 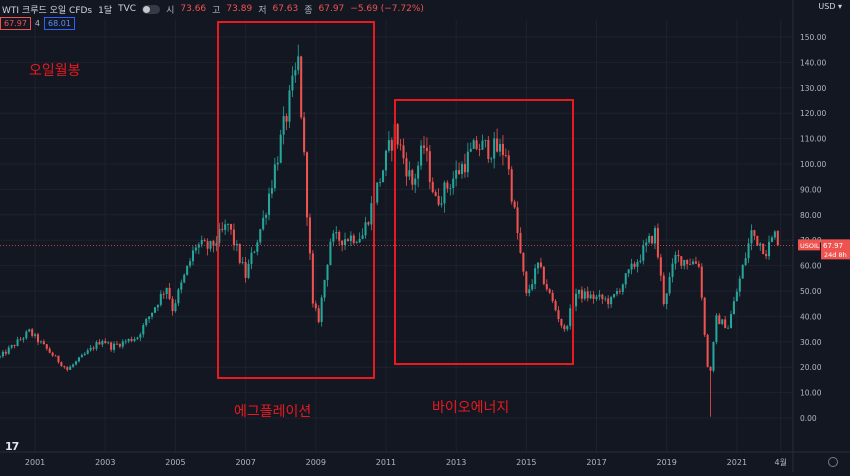 I want to click on y-tick-label: 140.00, so click(x=813, y=62).